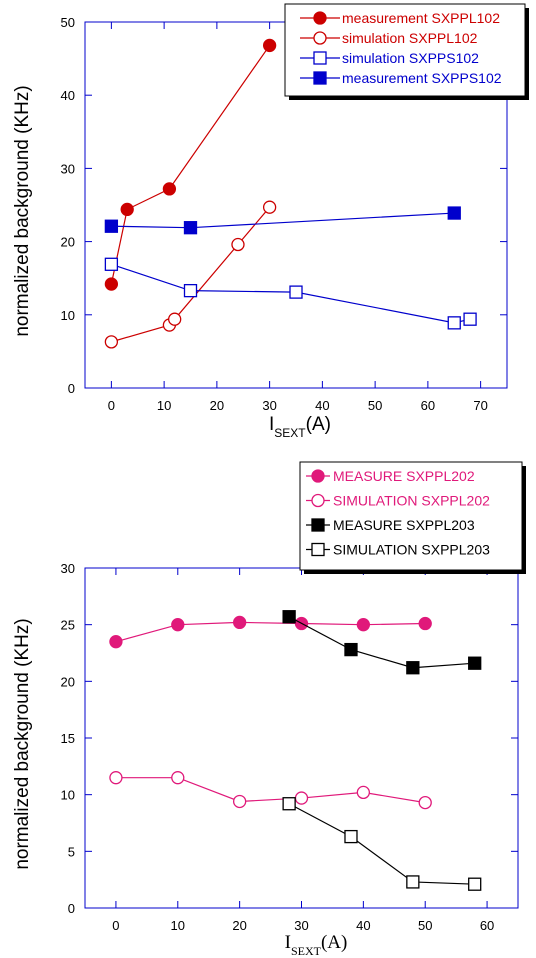 The width and height of the screenshot is (536, 958). Describe the element at coordinates (71, 851) in the screenshot. I see `y-tick-label: 5` at that location.